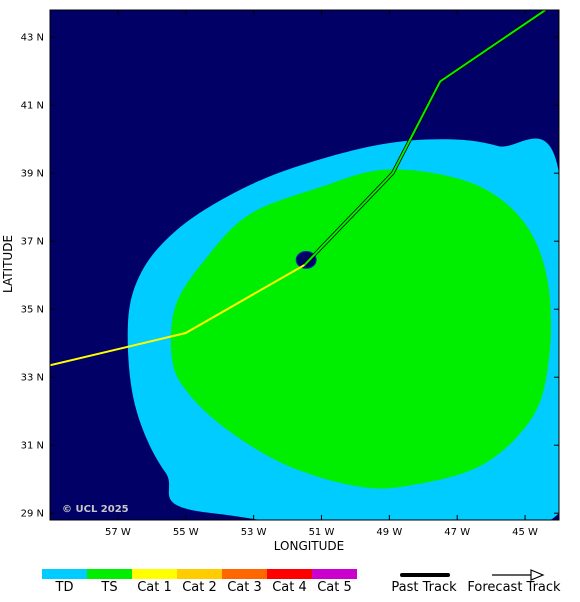  I want to click on legend-label-cat-1: Cat 1, so click(154, 587).